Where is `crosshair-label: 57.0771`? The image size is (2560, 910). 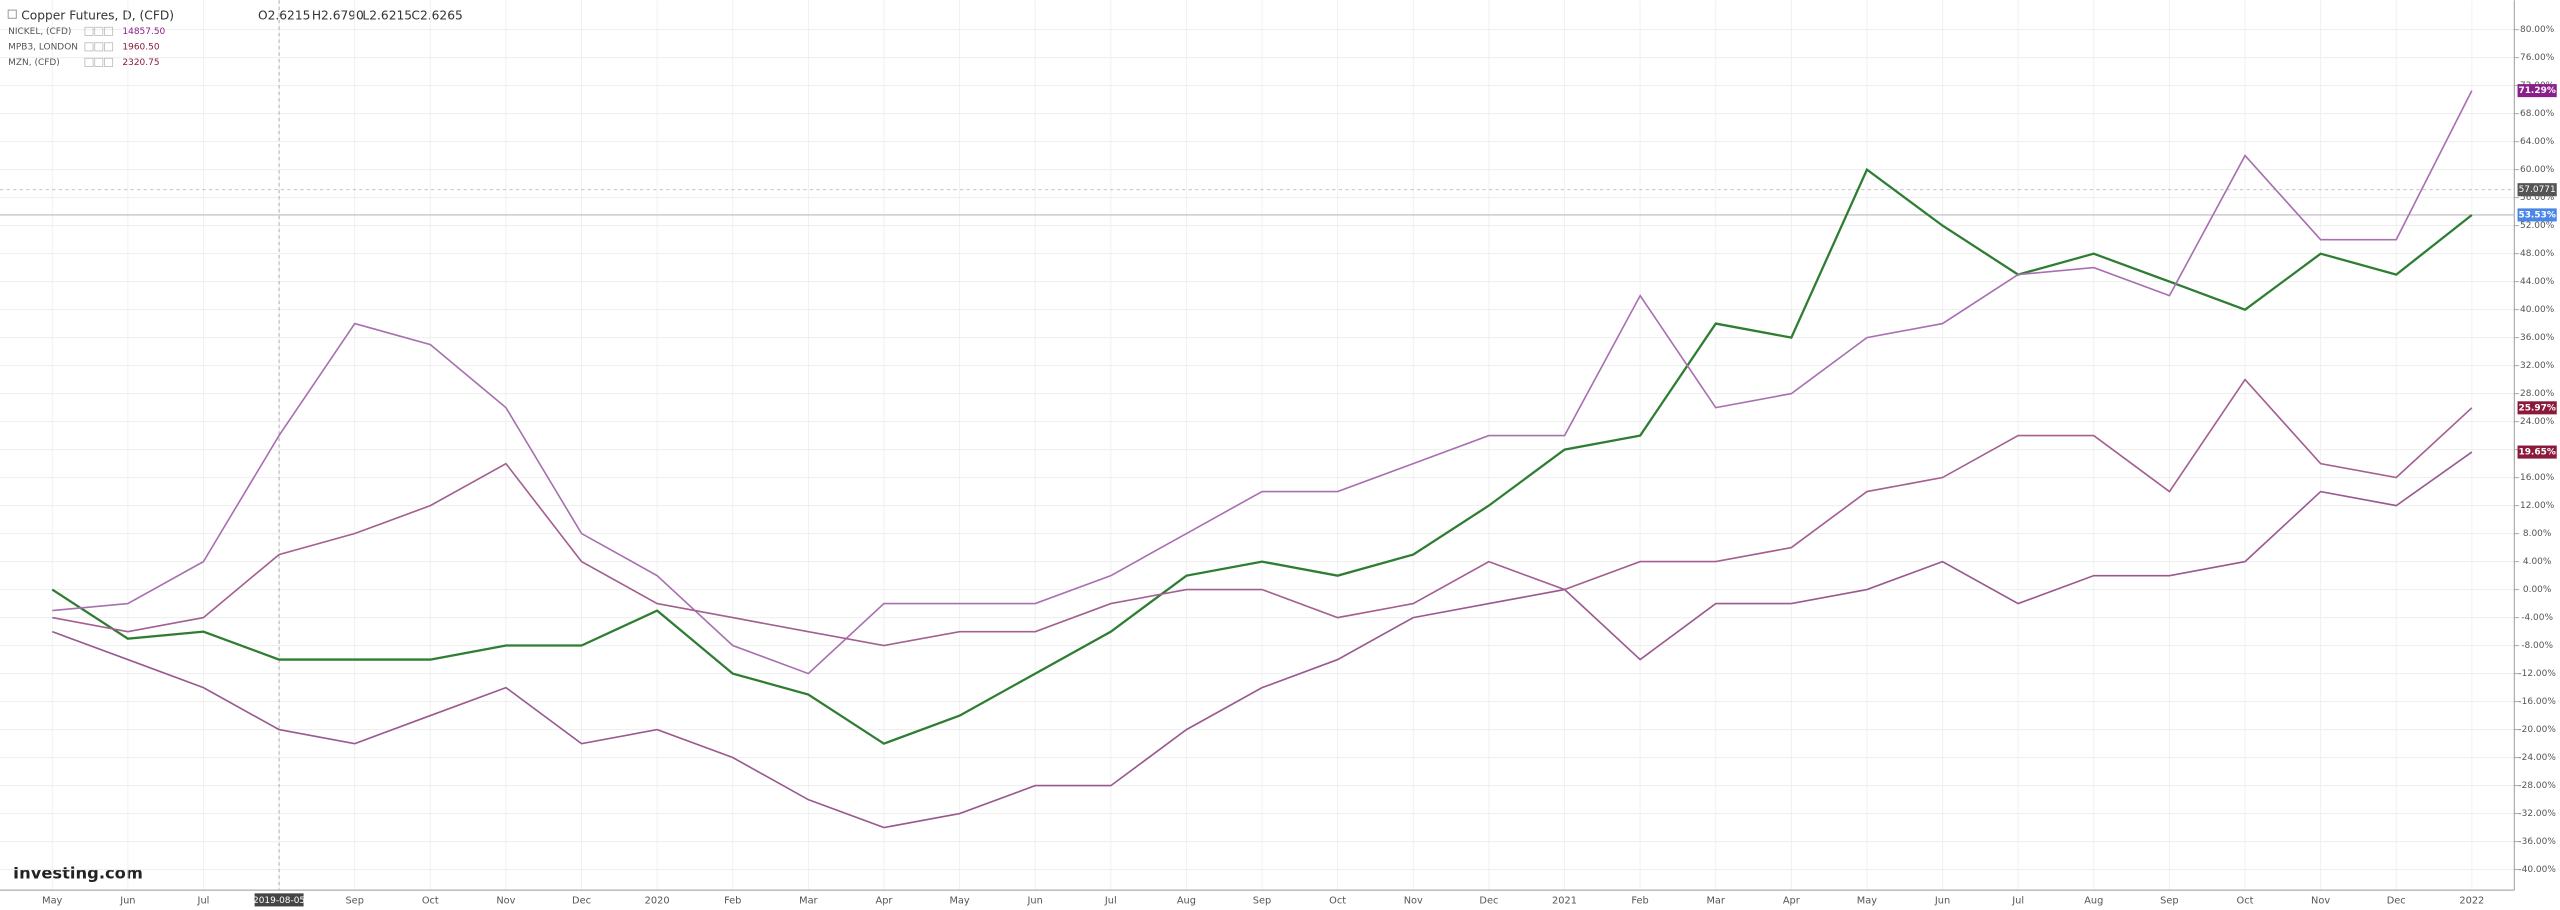 crosshair-label: 57.0771 is located at coordinates (2537, 190).